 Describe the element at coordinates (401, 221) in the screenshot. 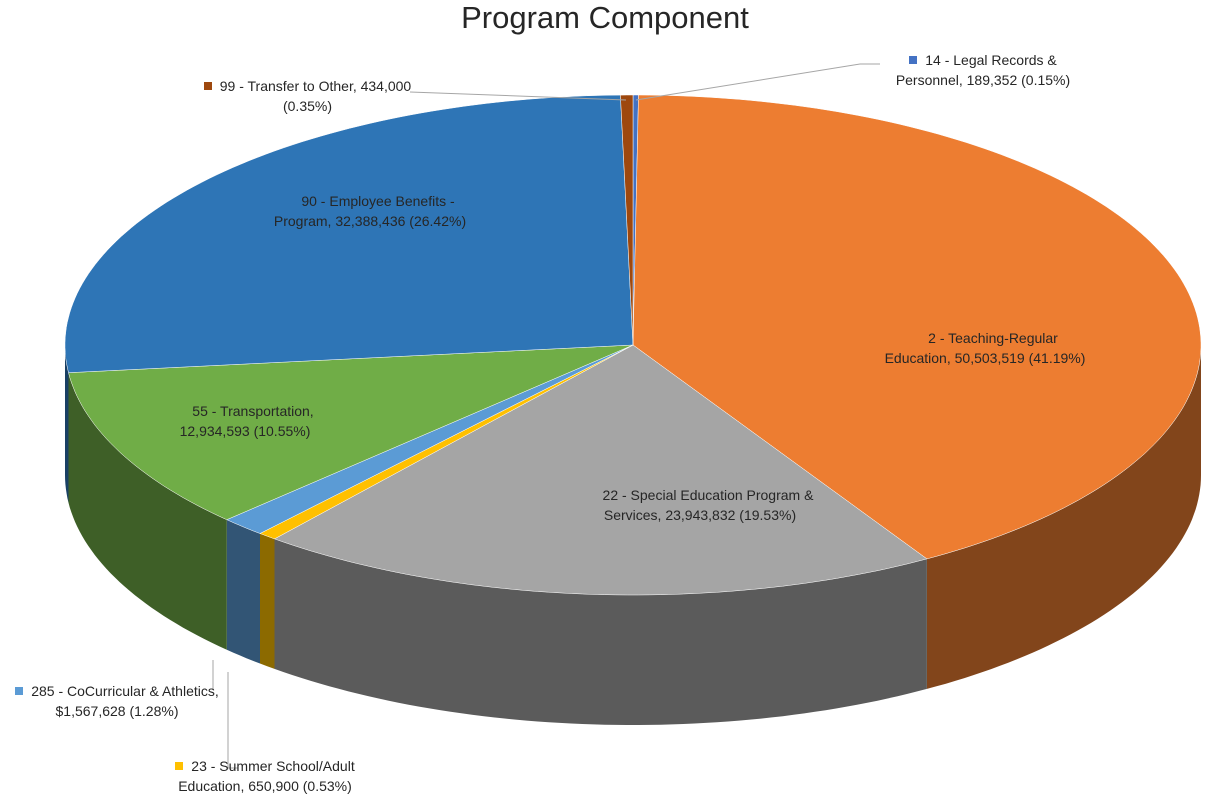

I see `label-value: 32,388,436 (26.42%)` at that location.